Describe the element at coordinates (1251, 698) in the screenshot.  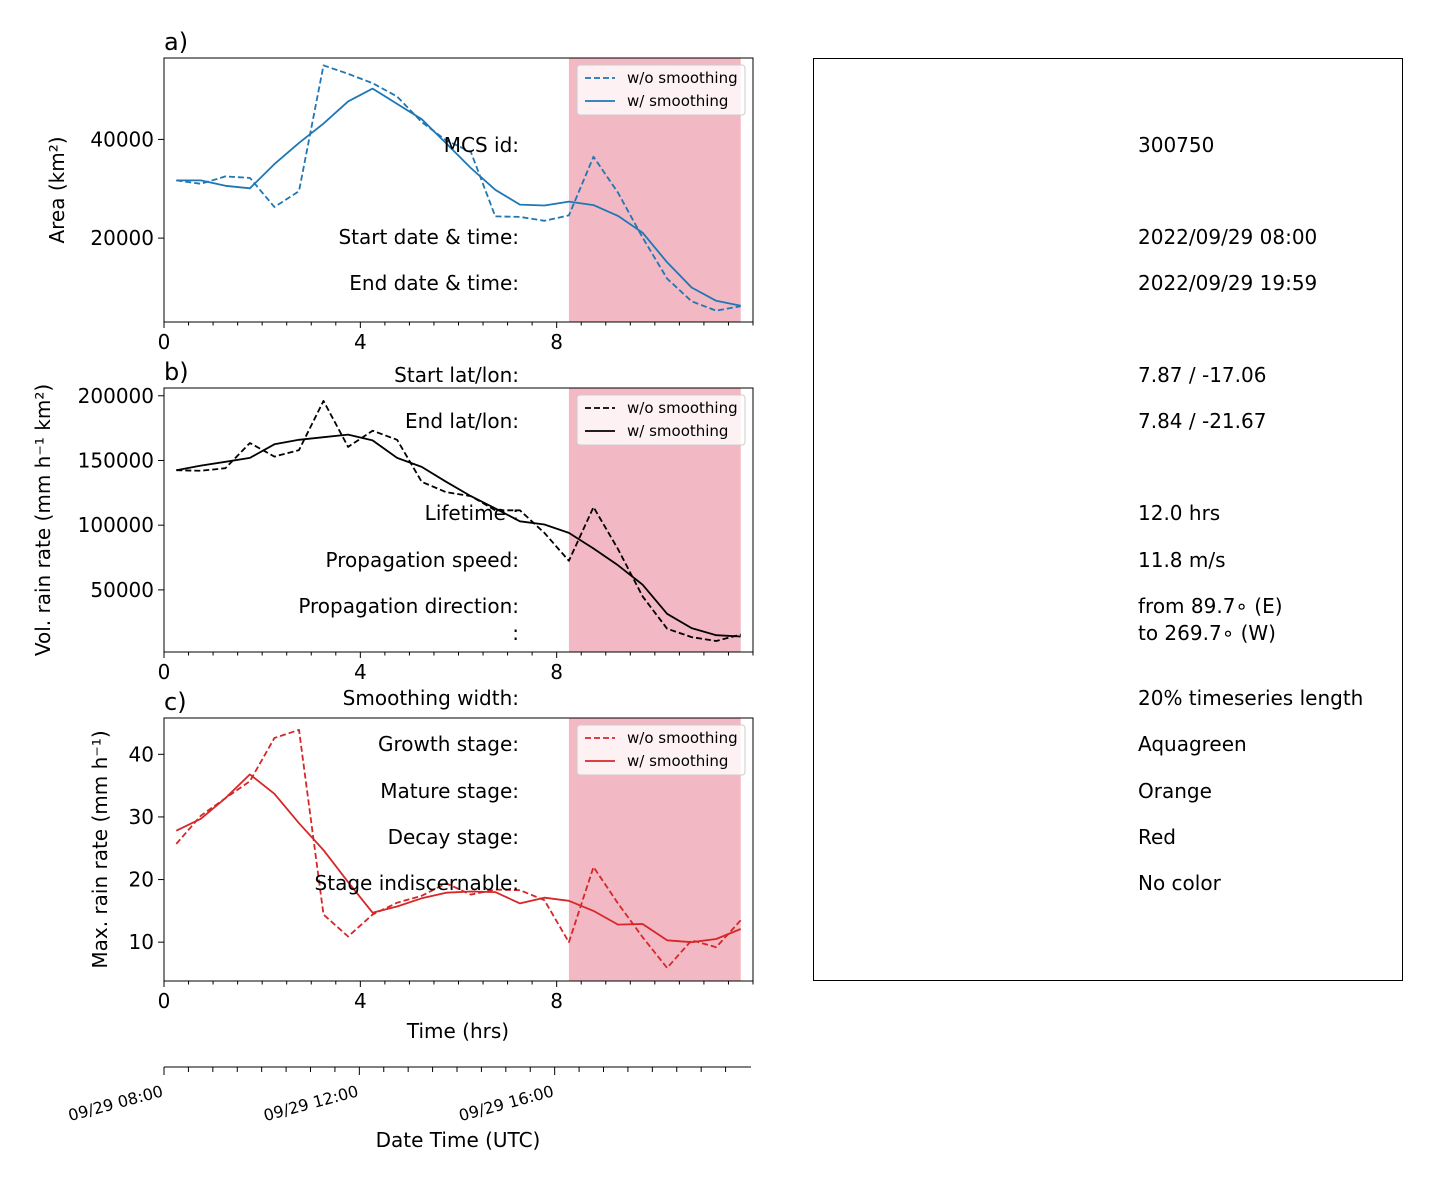
I see `info-value: 20% timeseries length` at that location.